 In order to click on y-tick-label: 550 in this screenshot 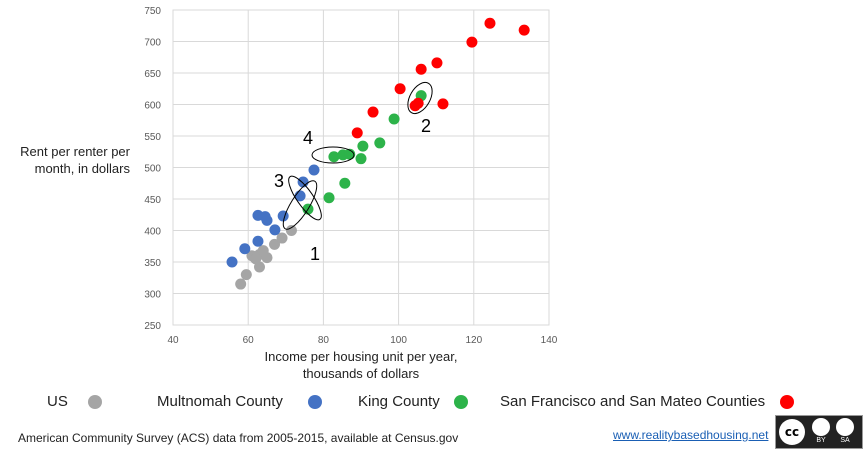, I will do `click(152, 137)`.